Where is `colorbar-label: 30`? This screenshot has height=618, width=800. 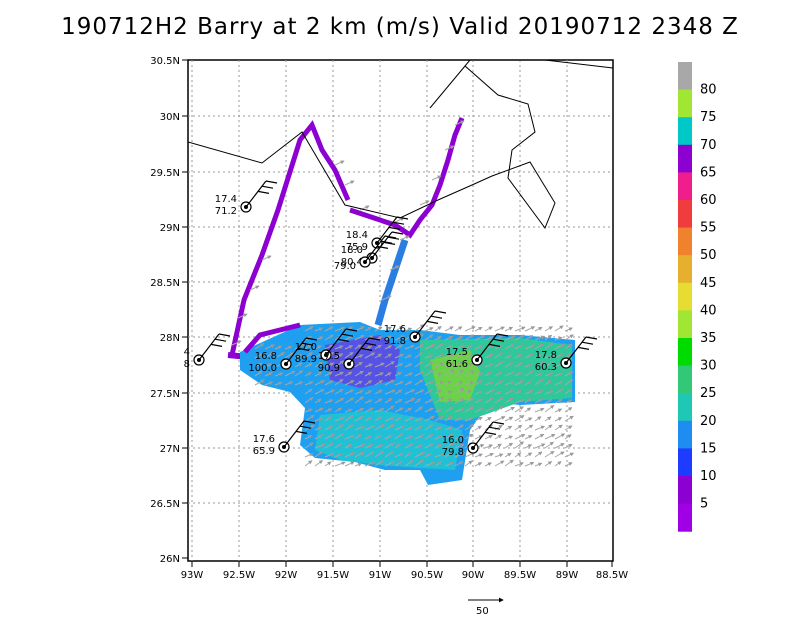
colorbar-label: 30 is located at coordinates (708, 366).